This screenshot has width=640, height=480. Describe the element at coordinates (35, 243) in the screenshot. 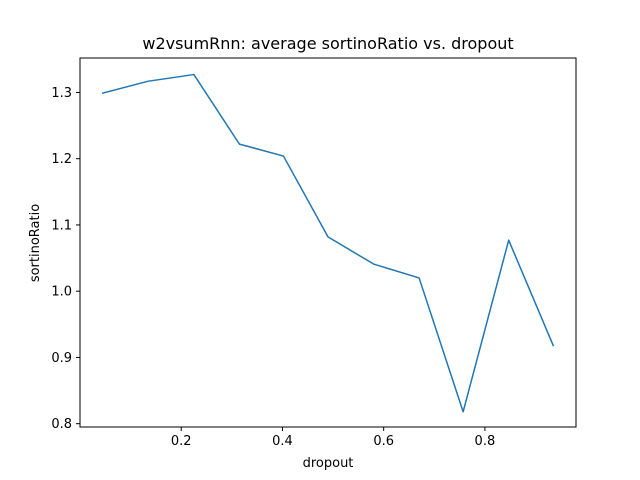

I see `y-axis-label: sortinoRatio` at that location.